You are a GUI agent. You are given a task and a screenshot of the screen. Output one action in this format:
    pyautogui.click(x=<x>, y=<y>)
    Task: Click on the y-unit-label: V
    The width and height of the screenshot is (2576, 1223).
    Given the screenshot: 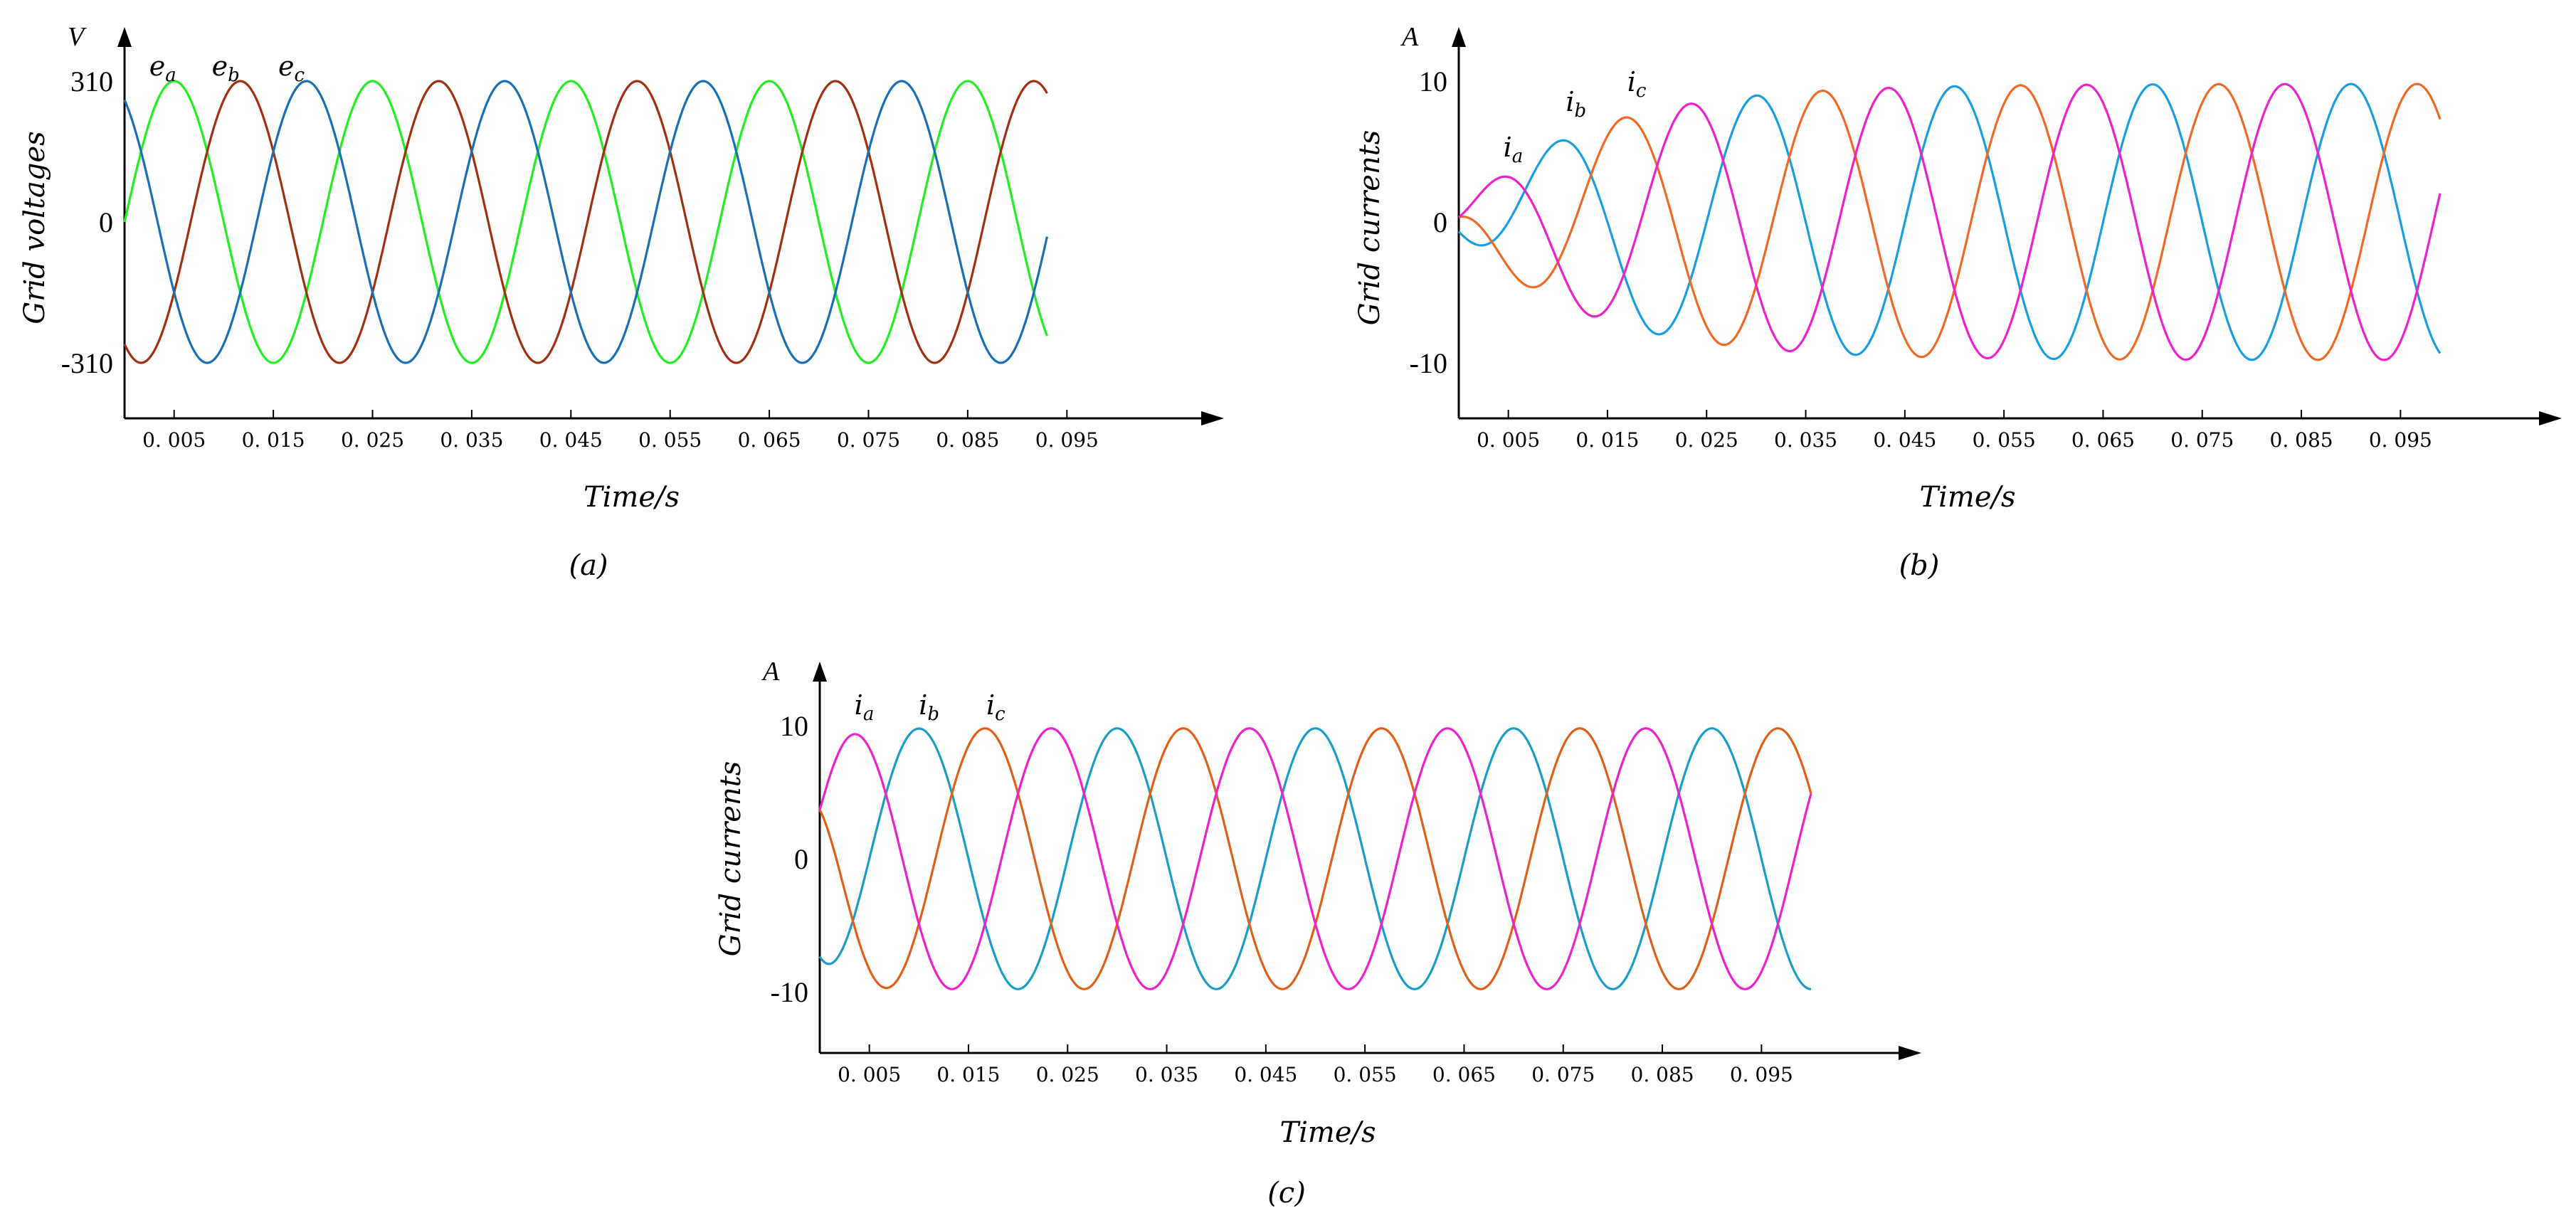 What is the action you would take?
    pyautogui.click(x=77, y=37)
    